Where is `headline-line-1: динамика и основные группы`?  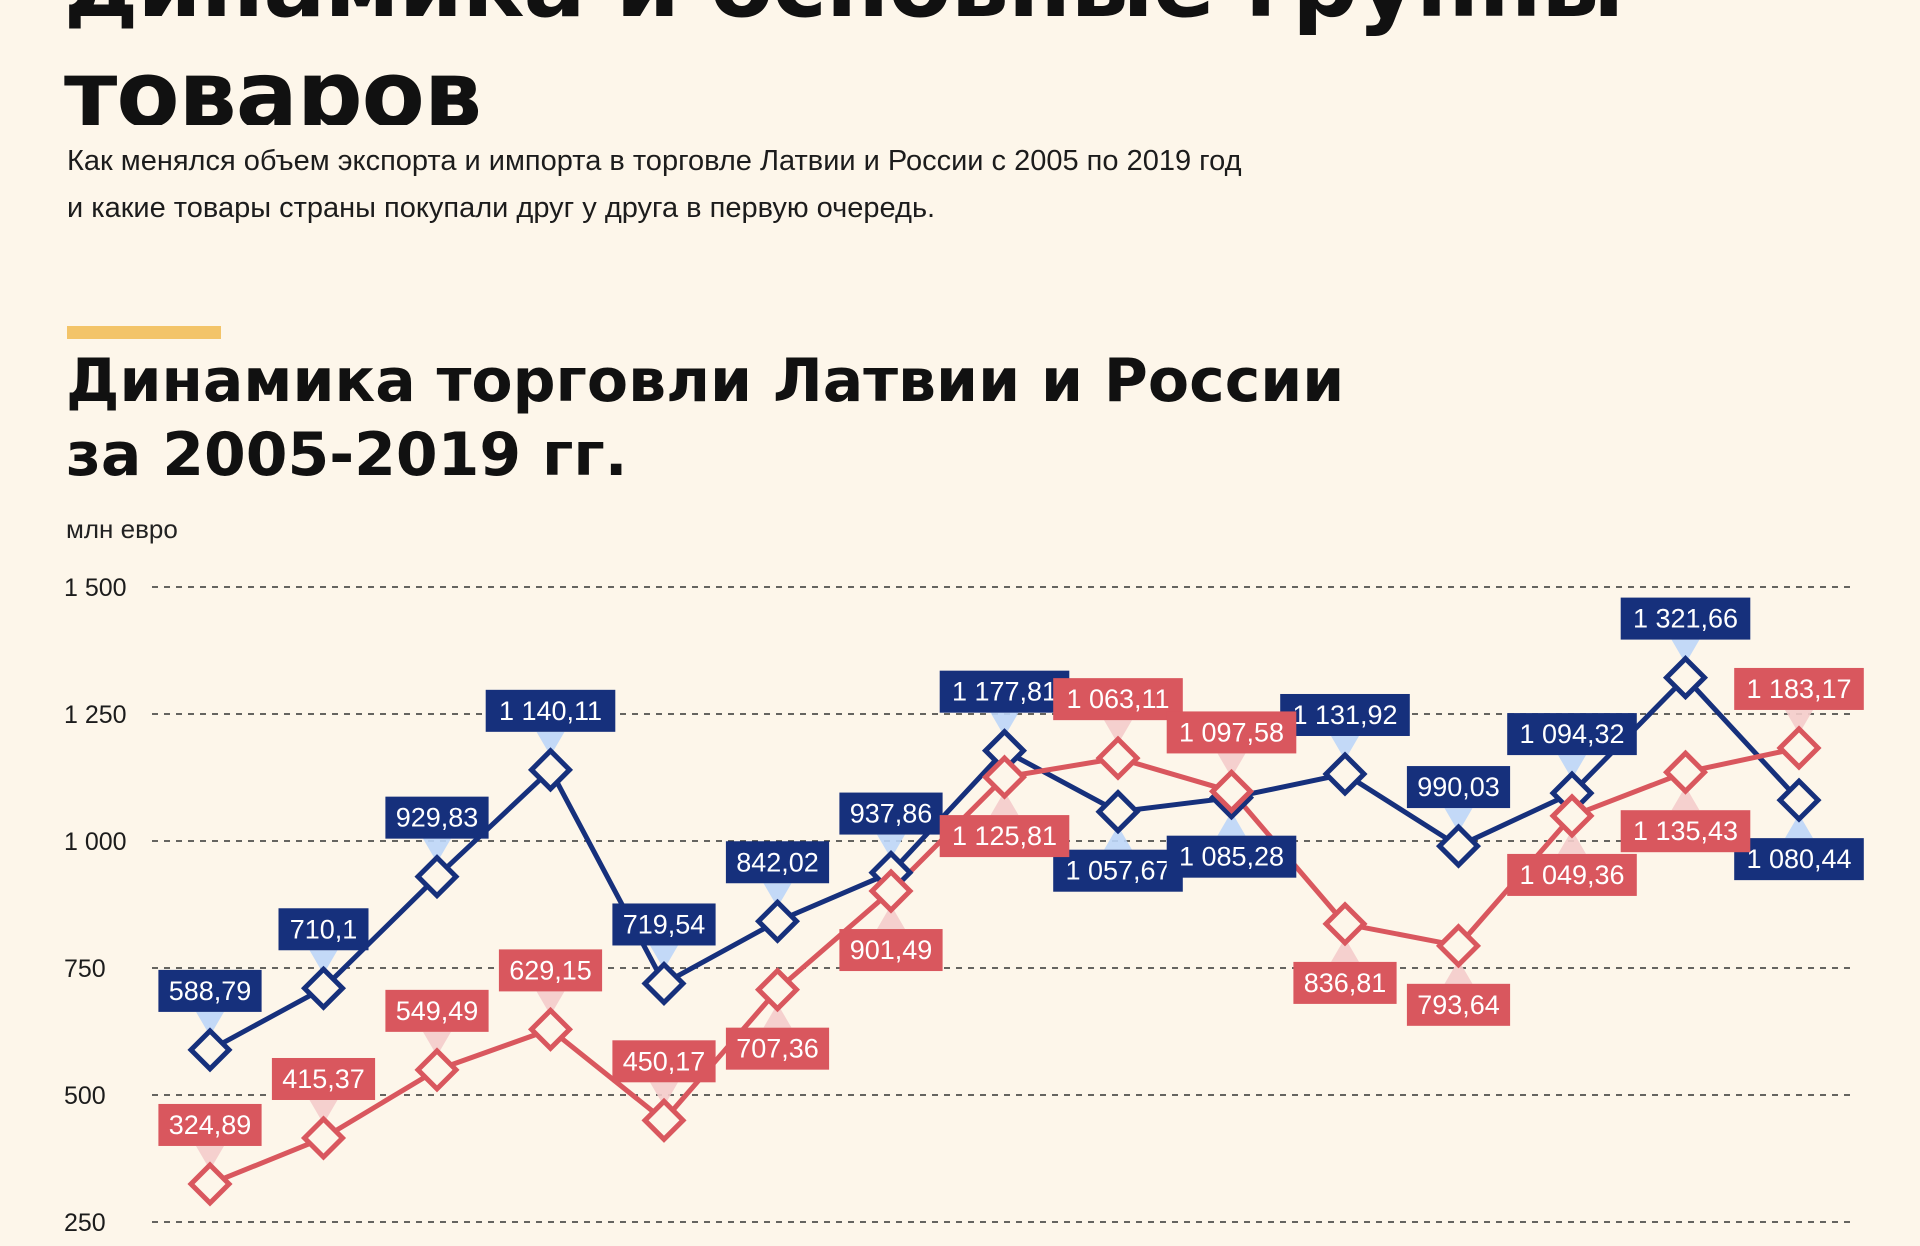 headline-line-1: динамика и основные группы is located at coordinates (964, 20).